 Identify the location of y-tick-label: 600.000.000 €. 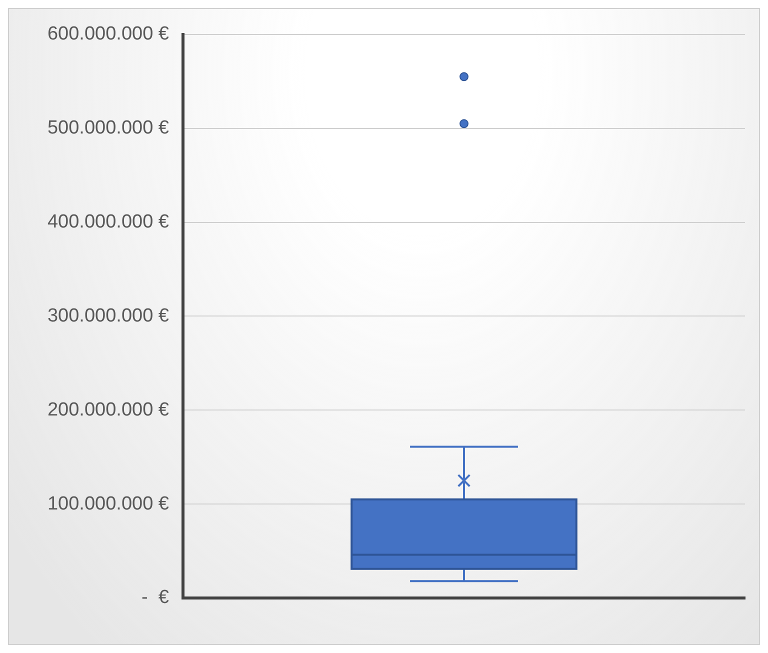
(108, 34).